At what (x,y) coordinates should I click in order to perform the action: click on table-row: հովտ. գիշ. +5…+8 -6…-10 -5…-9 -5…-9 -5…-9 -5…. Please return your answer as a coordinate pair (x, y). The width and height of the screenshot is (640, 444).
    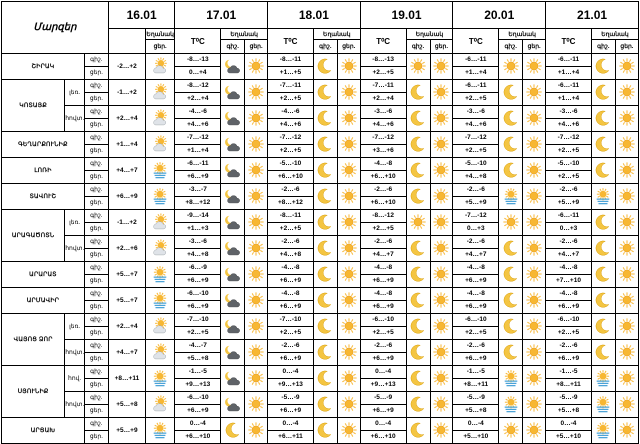
    Looking at the image, I should click on (321, 404).